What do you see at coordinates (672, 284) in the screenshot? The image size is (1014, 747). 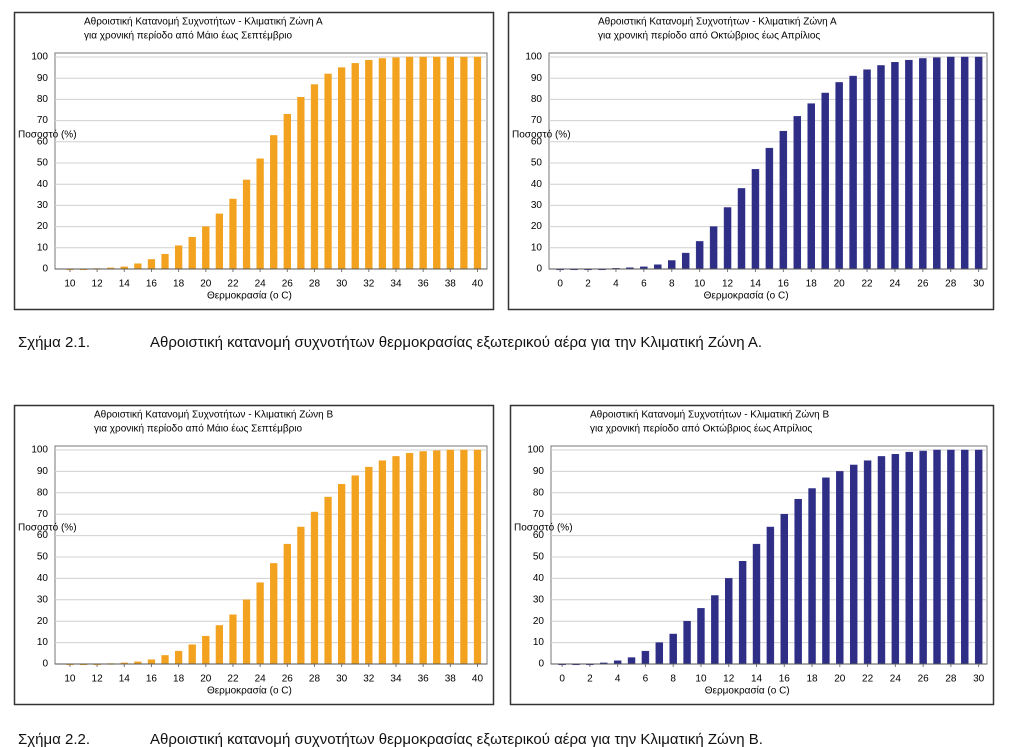 I see `x-tick-label: 8` at bounding box center [672, 284].